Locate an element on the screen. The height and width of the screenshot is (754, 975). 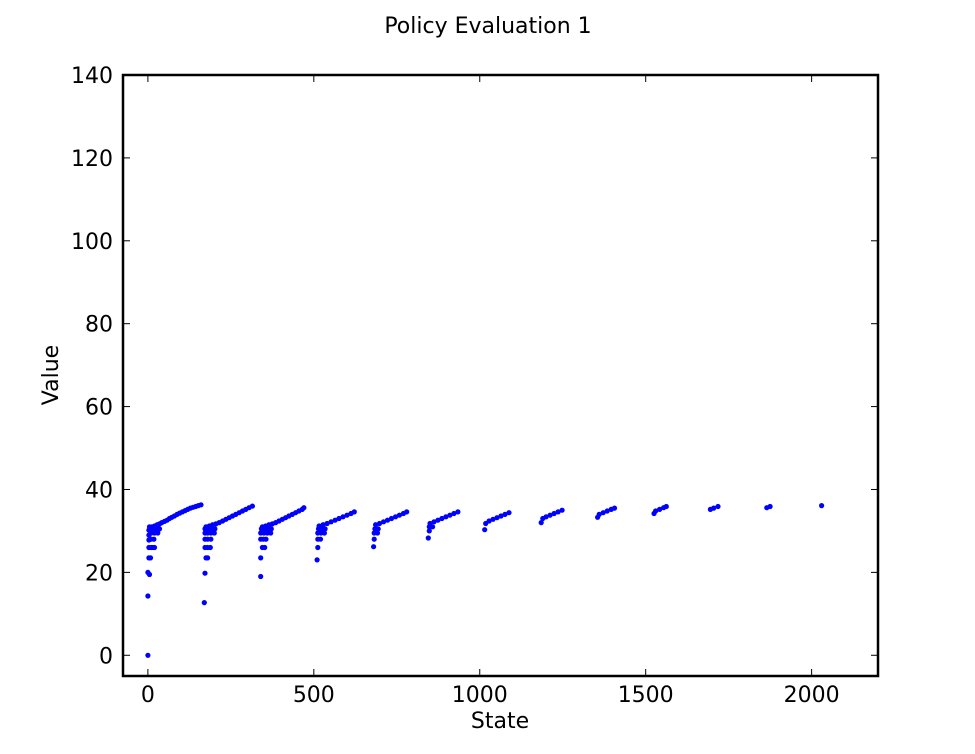
x-tick-label: 1500 is located at coordinates (646, 695).